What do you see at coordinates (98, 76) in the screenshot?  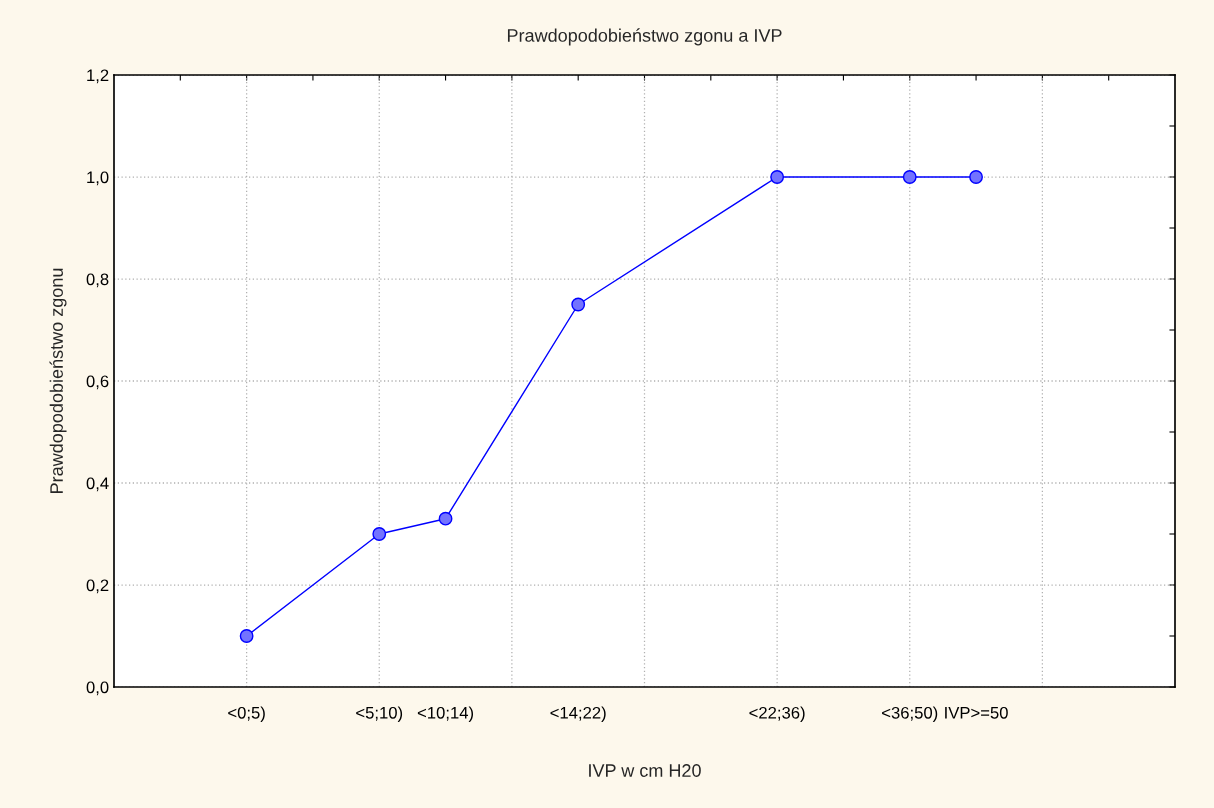 I see `y-tick-label: 1,2` at bounding box center [98, 76].